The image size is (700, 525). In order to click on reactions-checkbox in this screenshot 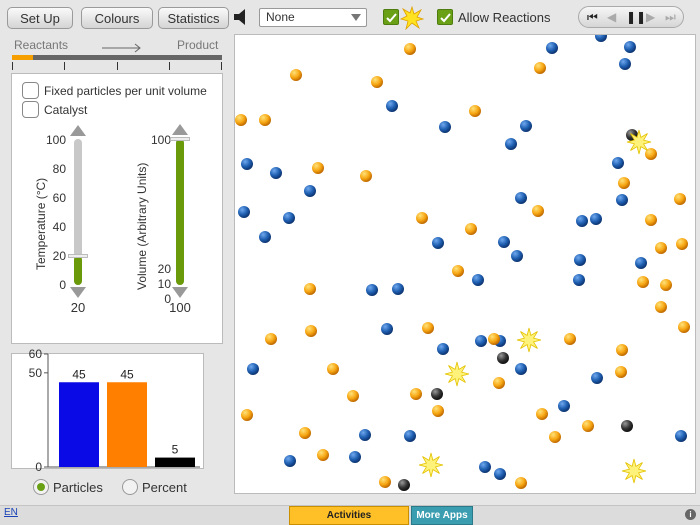, I will do `click(391, 17)`.